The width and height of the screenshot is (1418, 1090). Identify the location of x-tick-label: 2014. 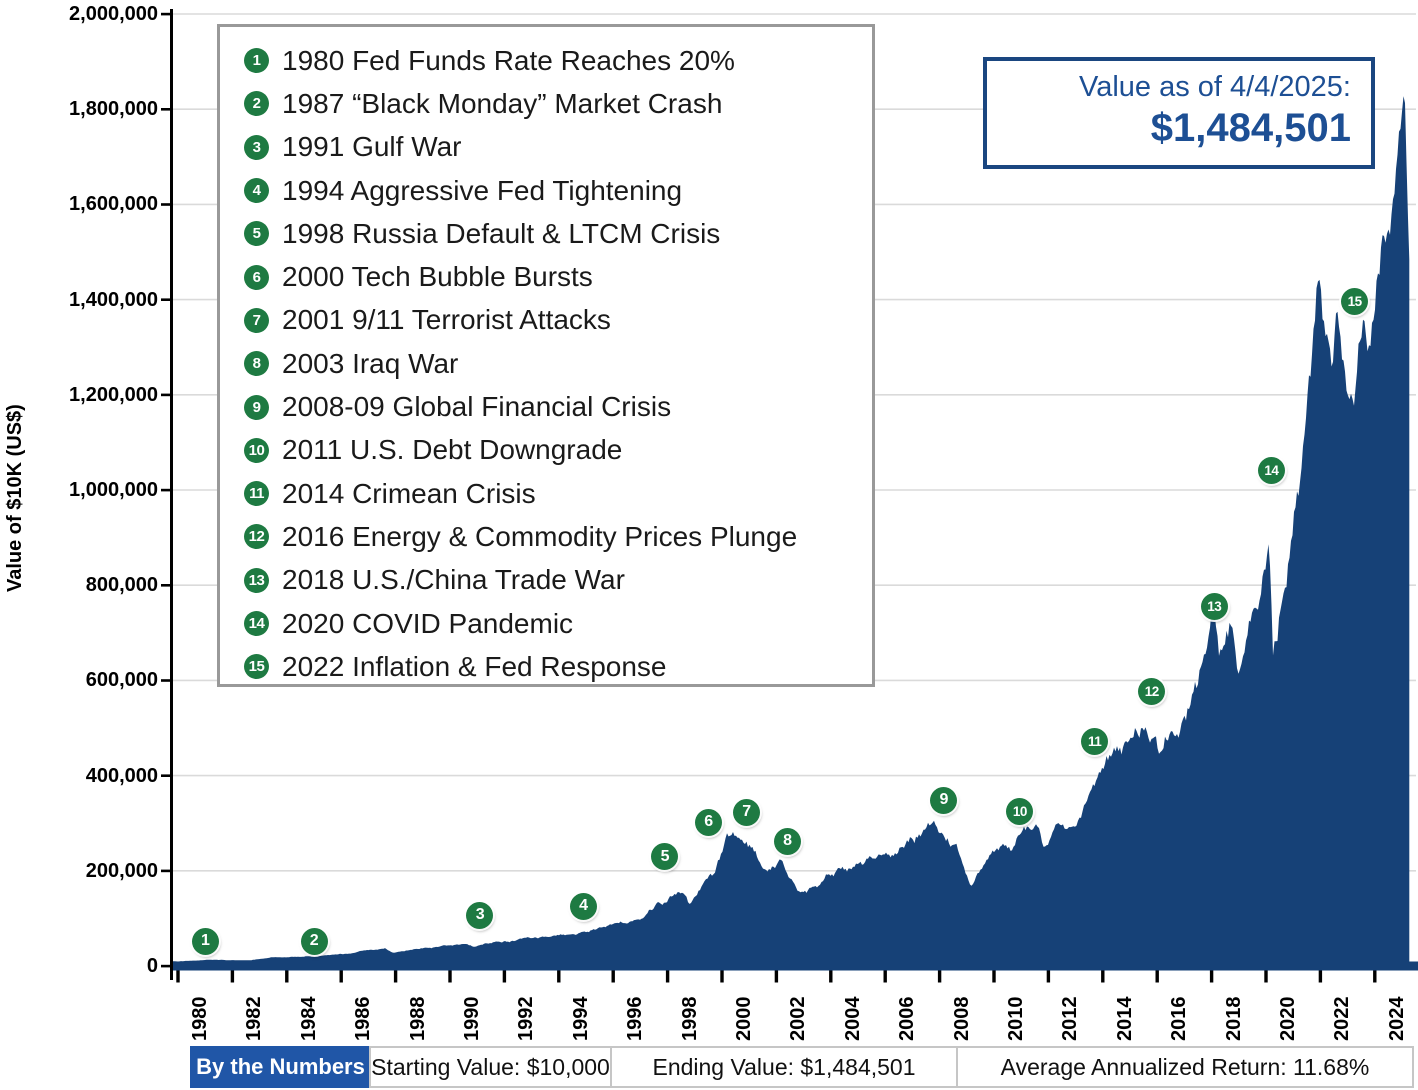
(1124, 1019).